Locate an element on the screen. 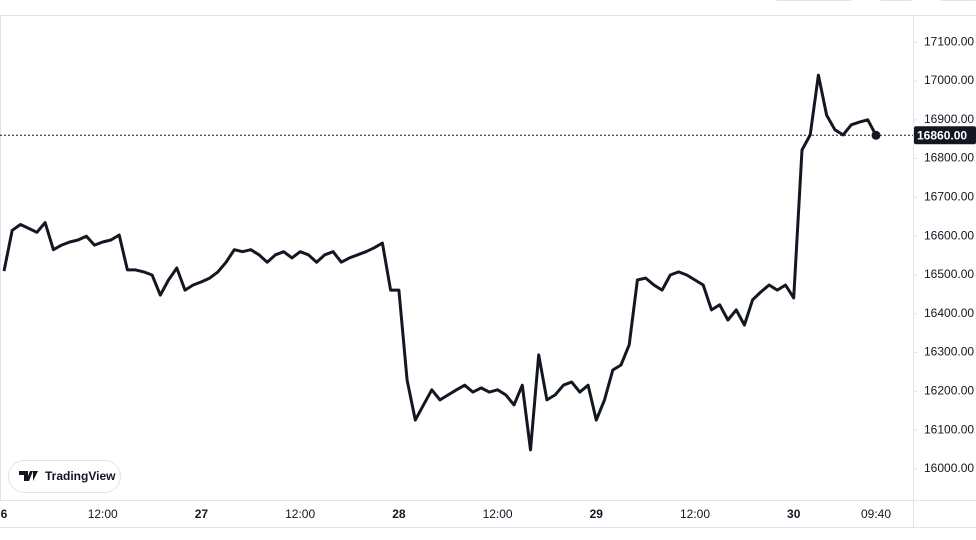  x-tick-label: 28 is located at coordinates (399, 514).